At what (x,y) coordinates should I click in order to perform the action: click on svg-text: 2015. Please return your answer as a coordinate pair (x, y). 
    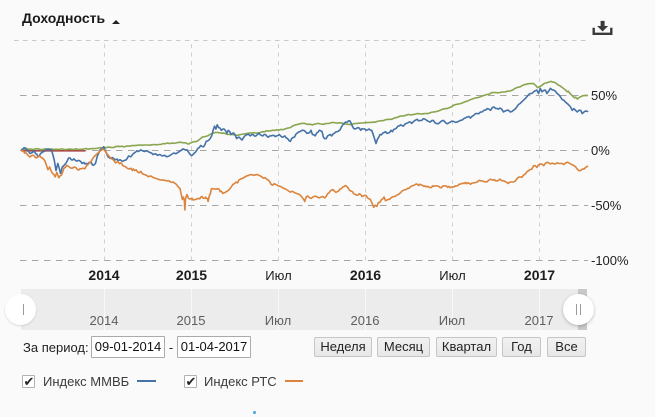
    Looking at the image, I should click on (191, 275).